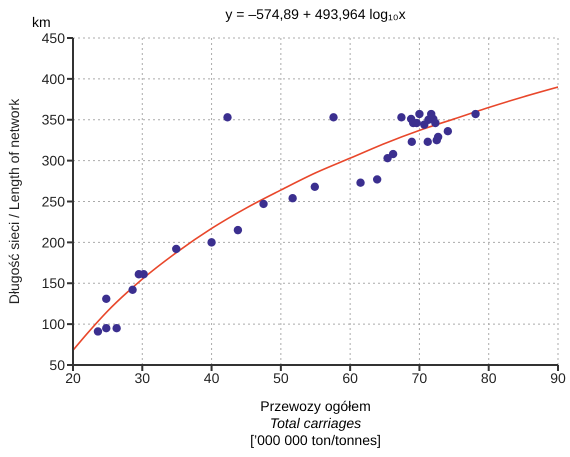 This screenshot has width=570, height=457. Describe the element at coordinates (212, 378) in the screenshot. I see `x-tick-label: 40` at that location.